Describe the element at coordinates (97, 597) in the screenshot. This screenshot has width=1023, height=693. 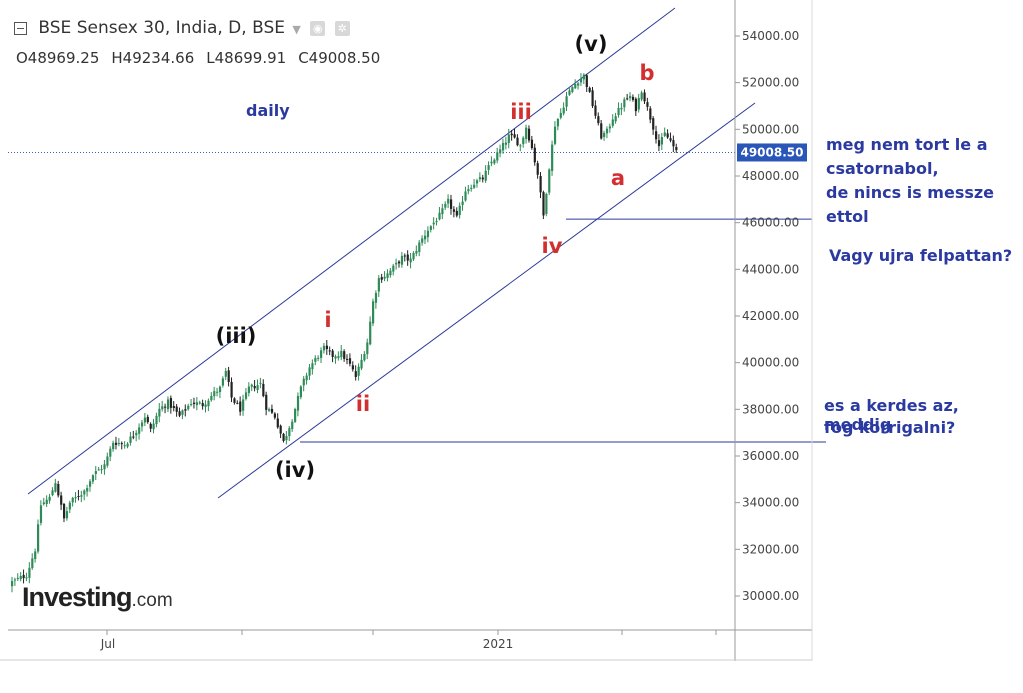
I see `investing-logo: Investing.com` at that location.